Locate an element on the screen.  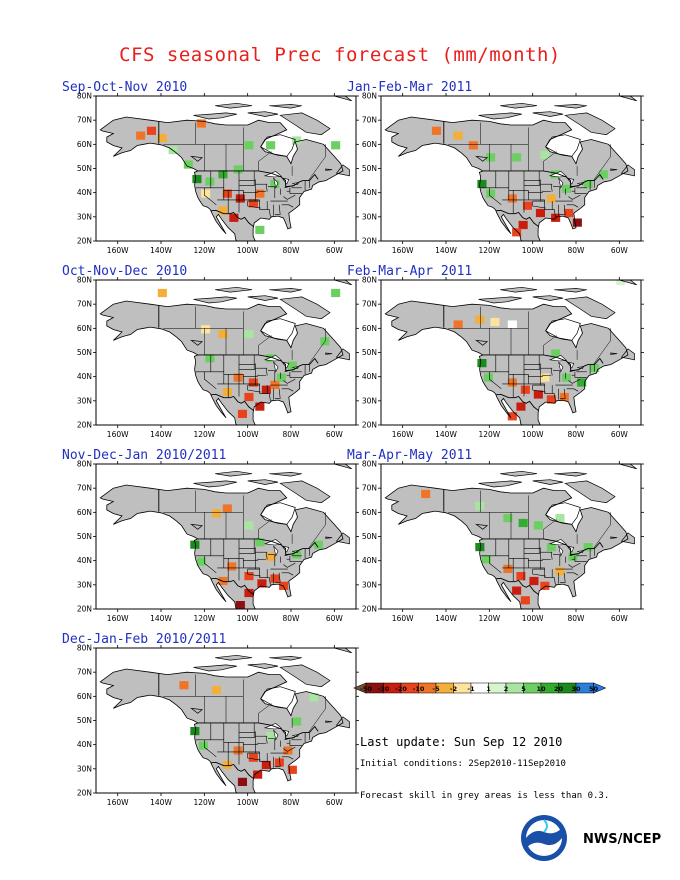
legend-tick: 5 is located at coordinates (523, 689).